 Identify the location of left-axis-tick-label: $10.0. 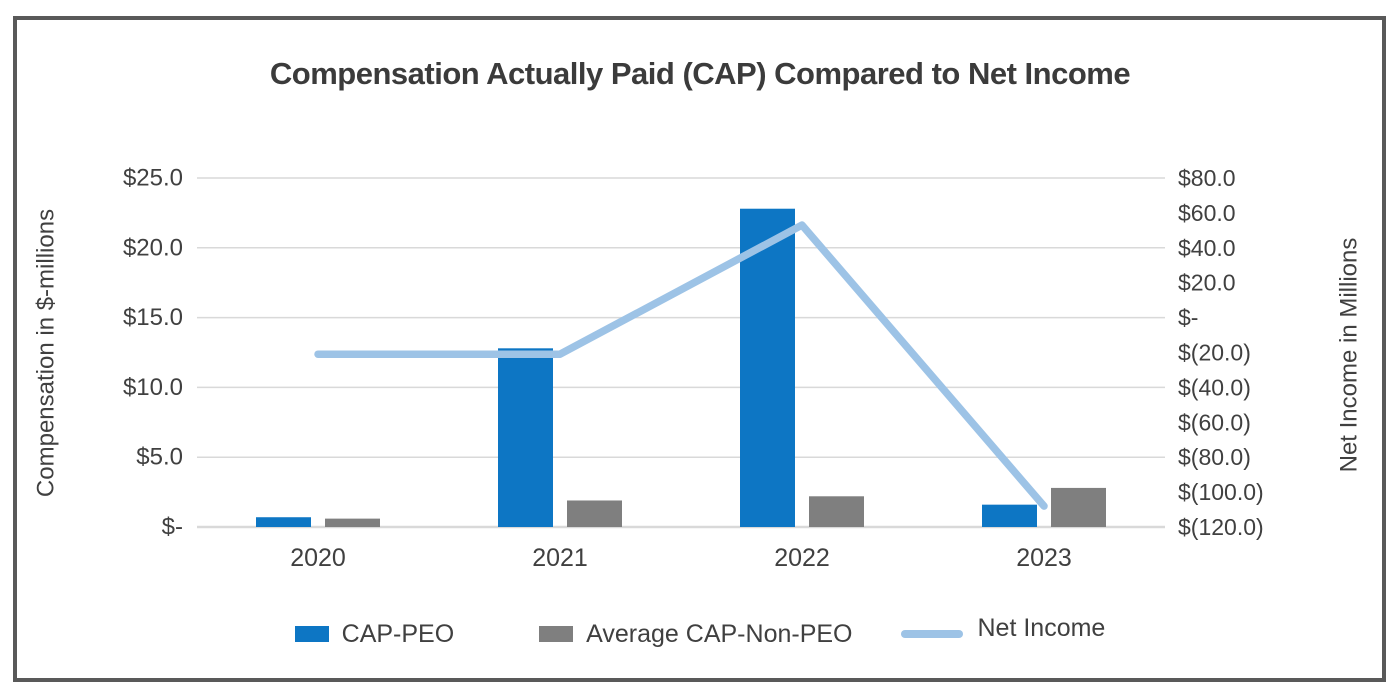
(153, 387).